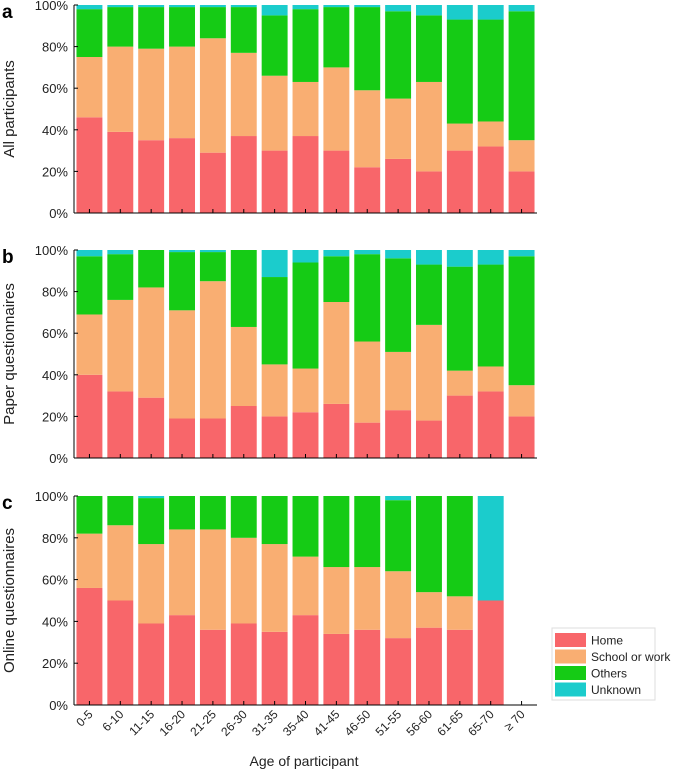  I want to click on bar-a-56-60-home, so click(429, 192).